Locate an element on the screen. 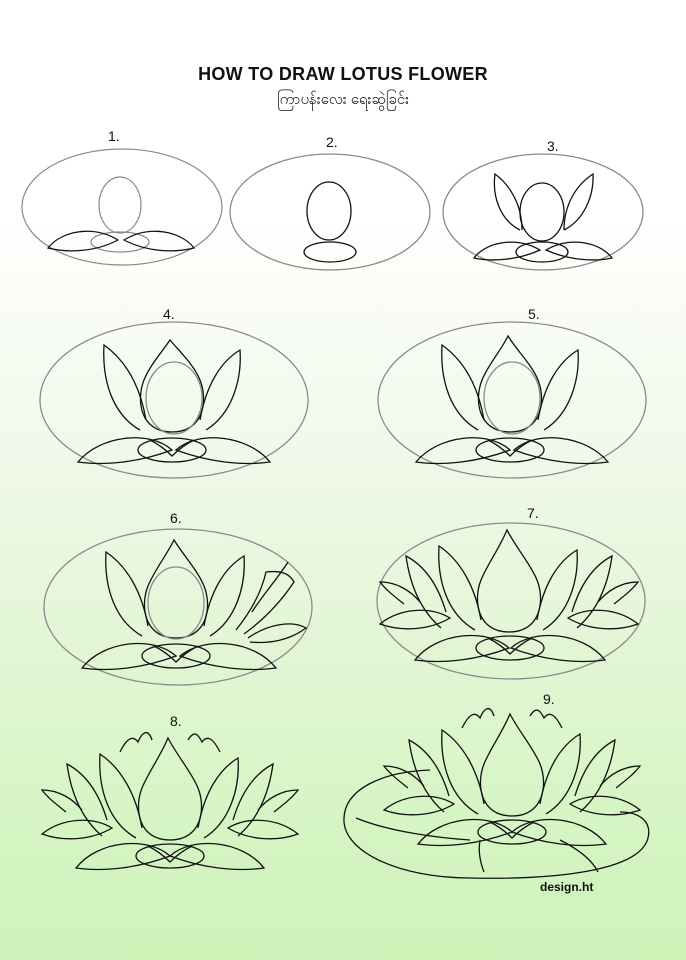  step-3-drawing is located at coordinates (543, 212).